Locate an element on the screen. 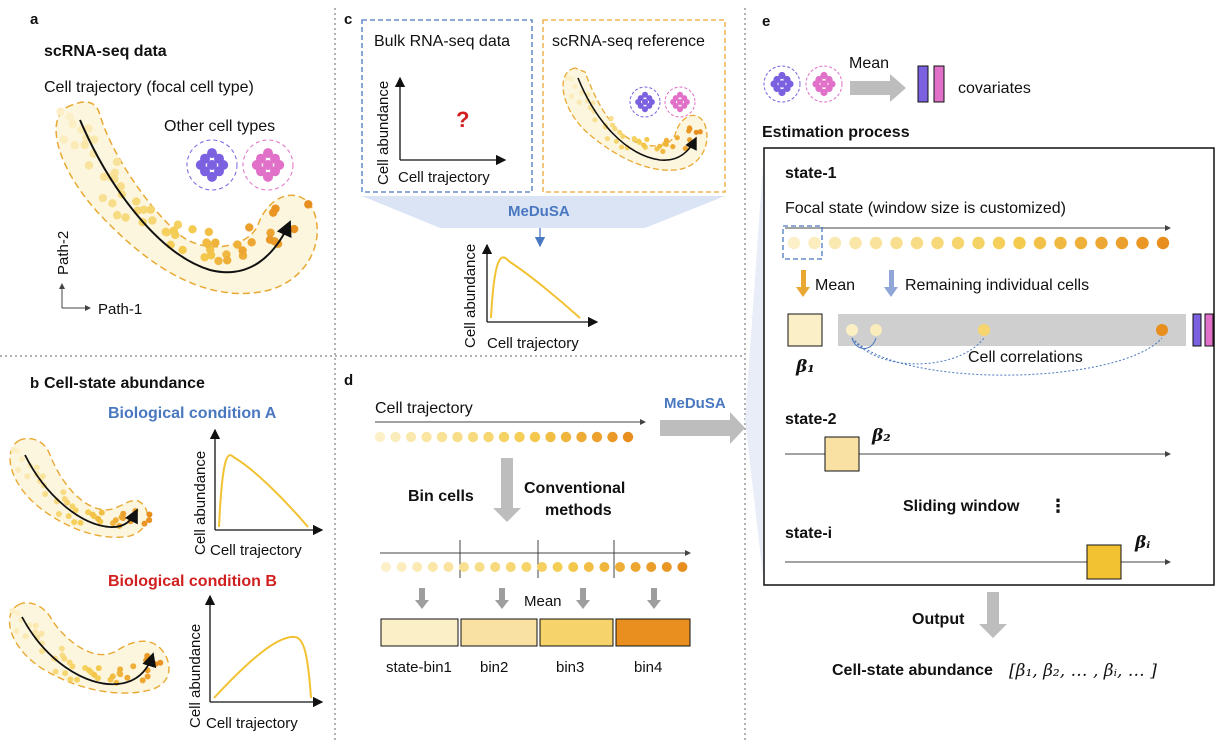  panel-c-letter: c is located at coordinates (348, 19).